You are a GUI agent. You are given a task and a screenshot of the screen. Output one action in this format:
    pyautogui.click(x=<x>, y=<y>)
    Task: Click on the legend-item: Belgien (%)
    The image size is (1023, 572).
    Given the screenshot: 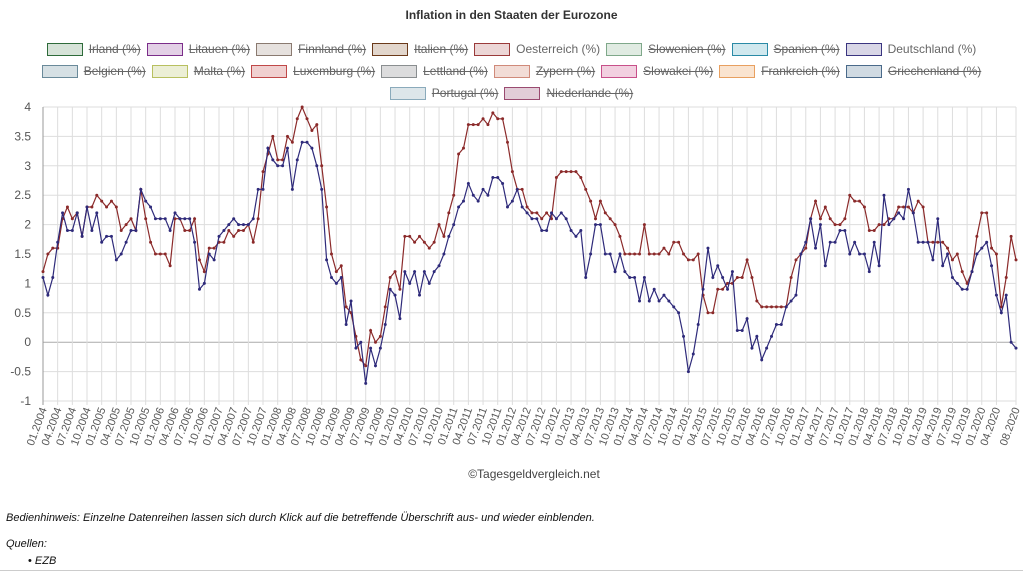 What is the action you would take?
    pyautogui.click(x=93, y=71)
    